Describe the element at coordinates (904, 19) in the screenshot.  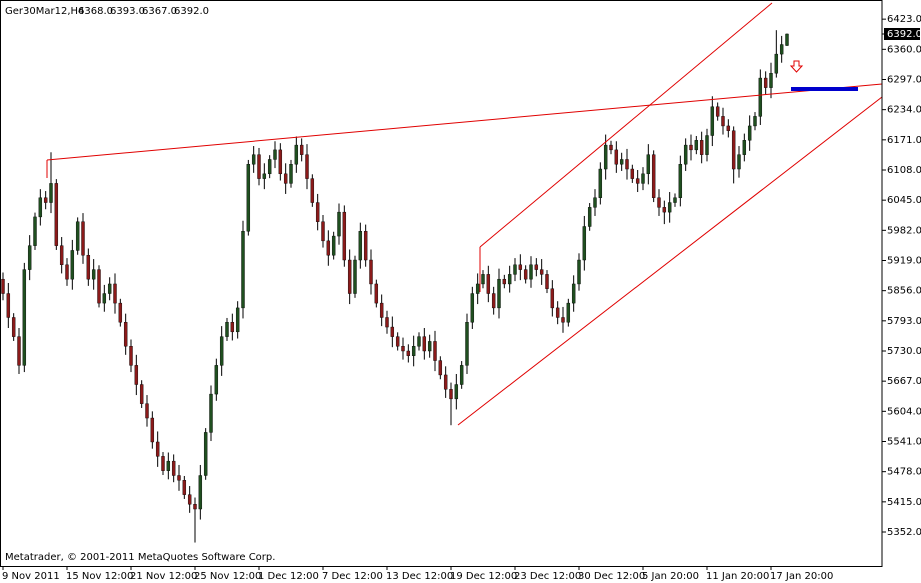
I see `y-tick-label: 6423.0` at that location.